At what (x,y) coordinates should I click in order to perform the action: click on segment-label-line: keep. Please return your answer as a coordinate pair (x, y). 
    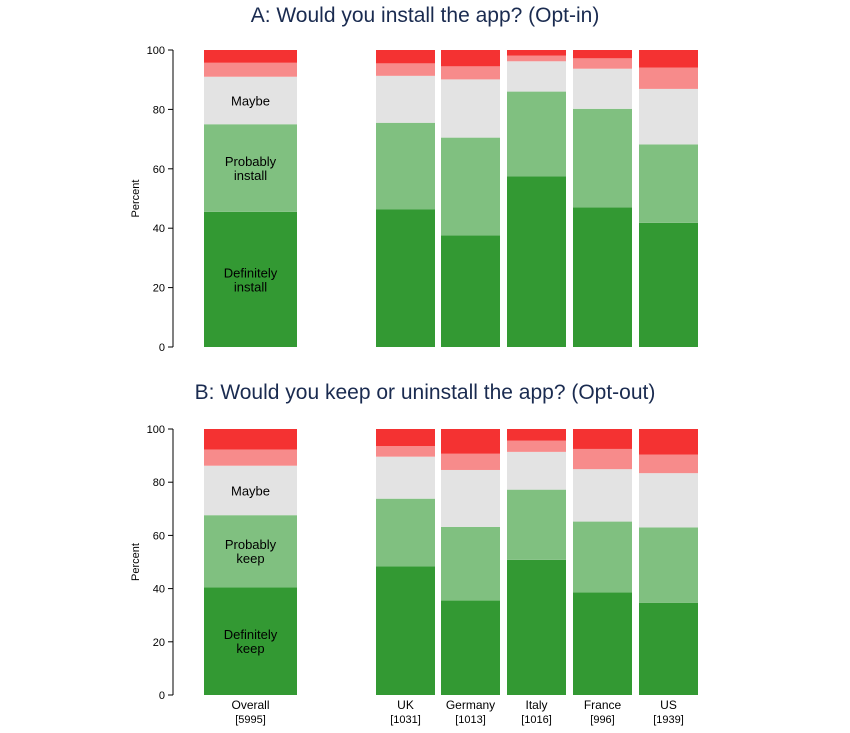
    Looking at the image, I should click on (250, 648).